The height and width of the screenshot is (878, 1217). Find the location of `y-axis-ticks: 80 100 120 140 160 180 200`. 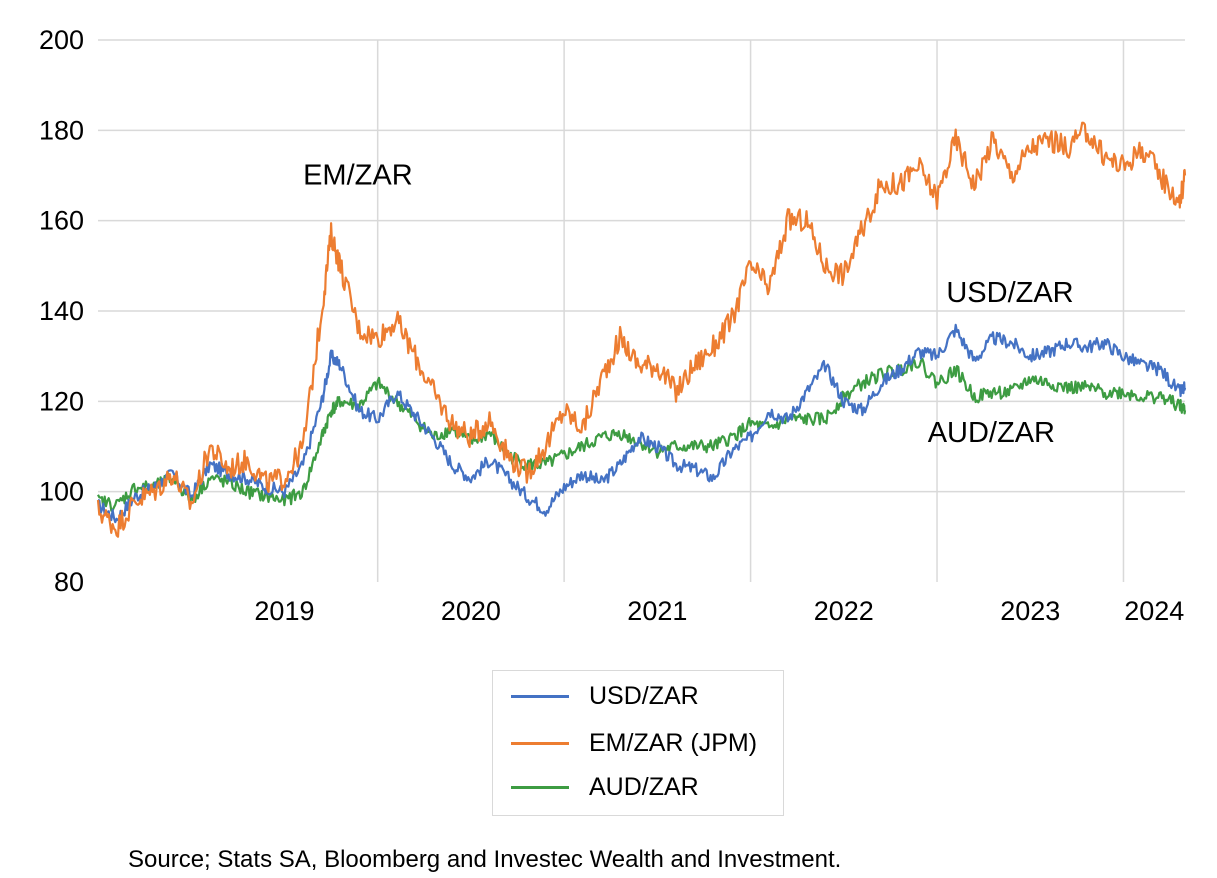

y-axis-ticks: 80 100 120 140 160 180 200 is located at coordinates (61, 311).